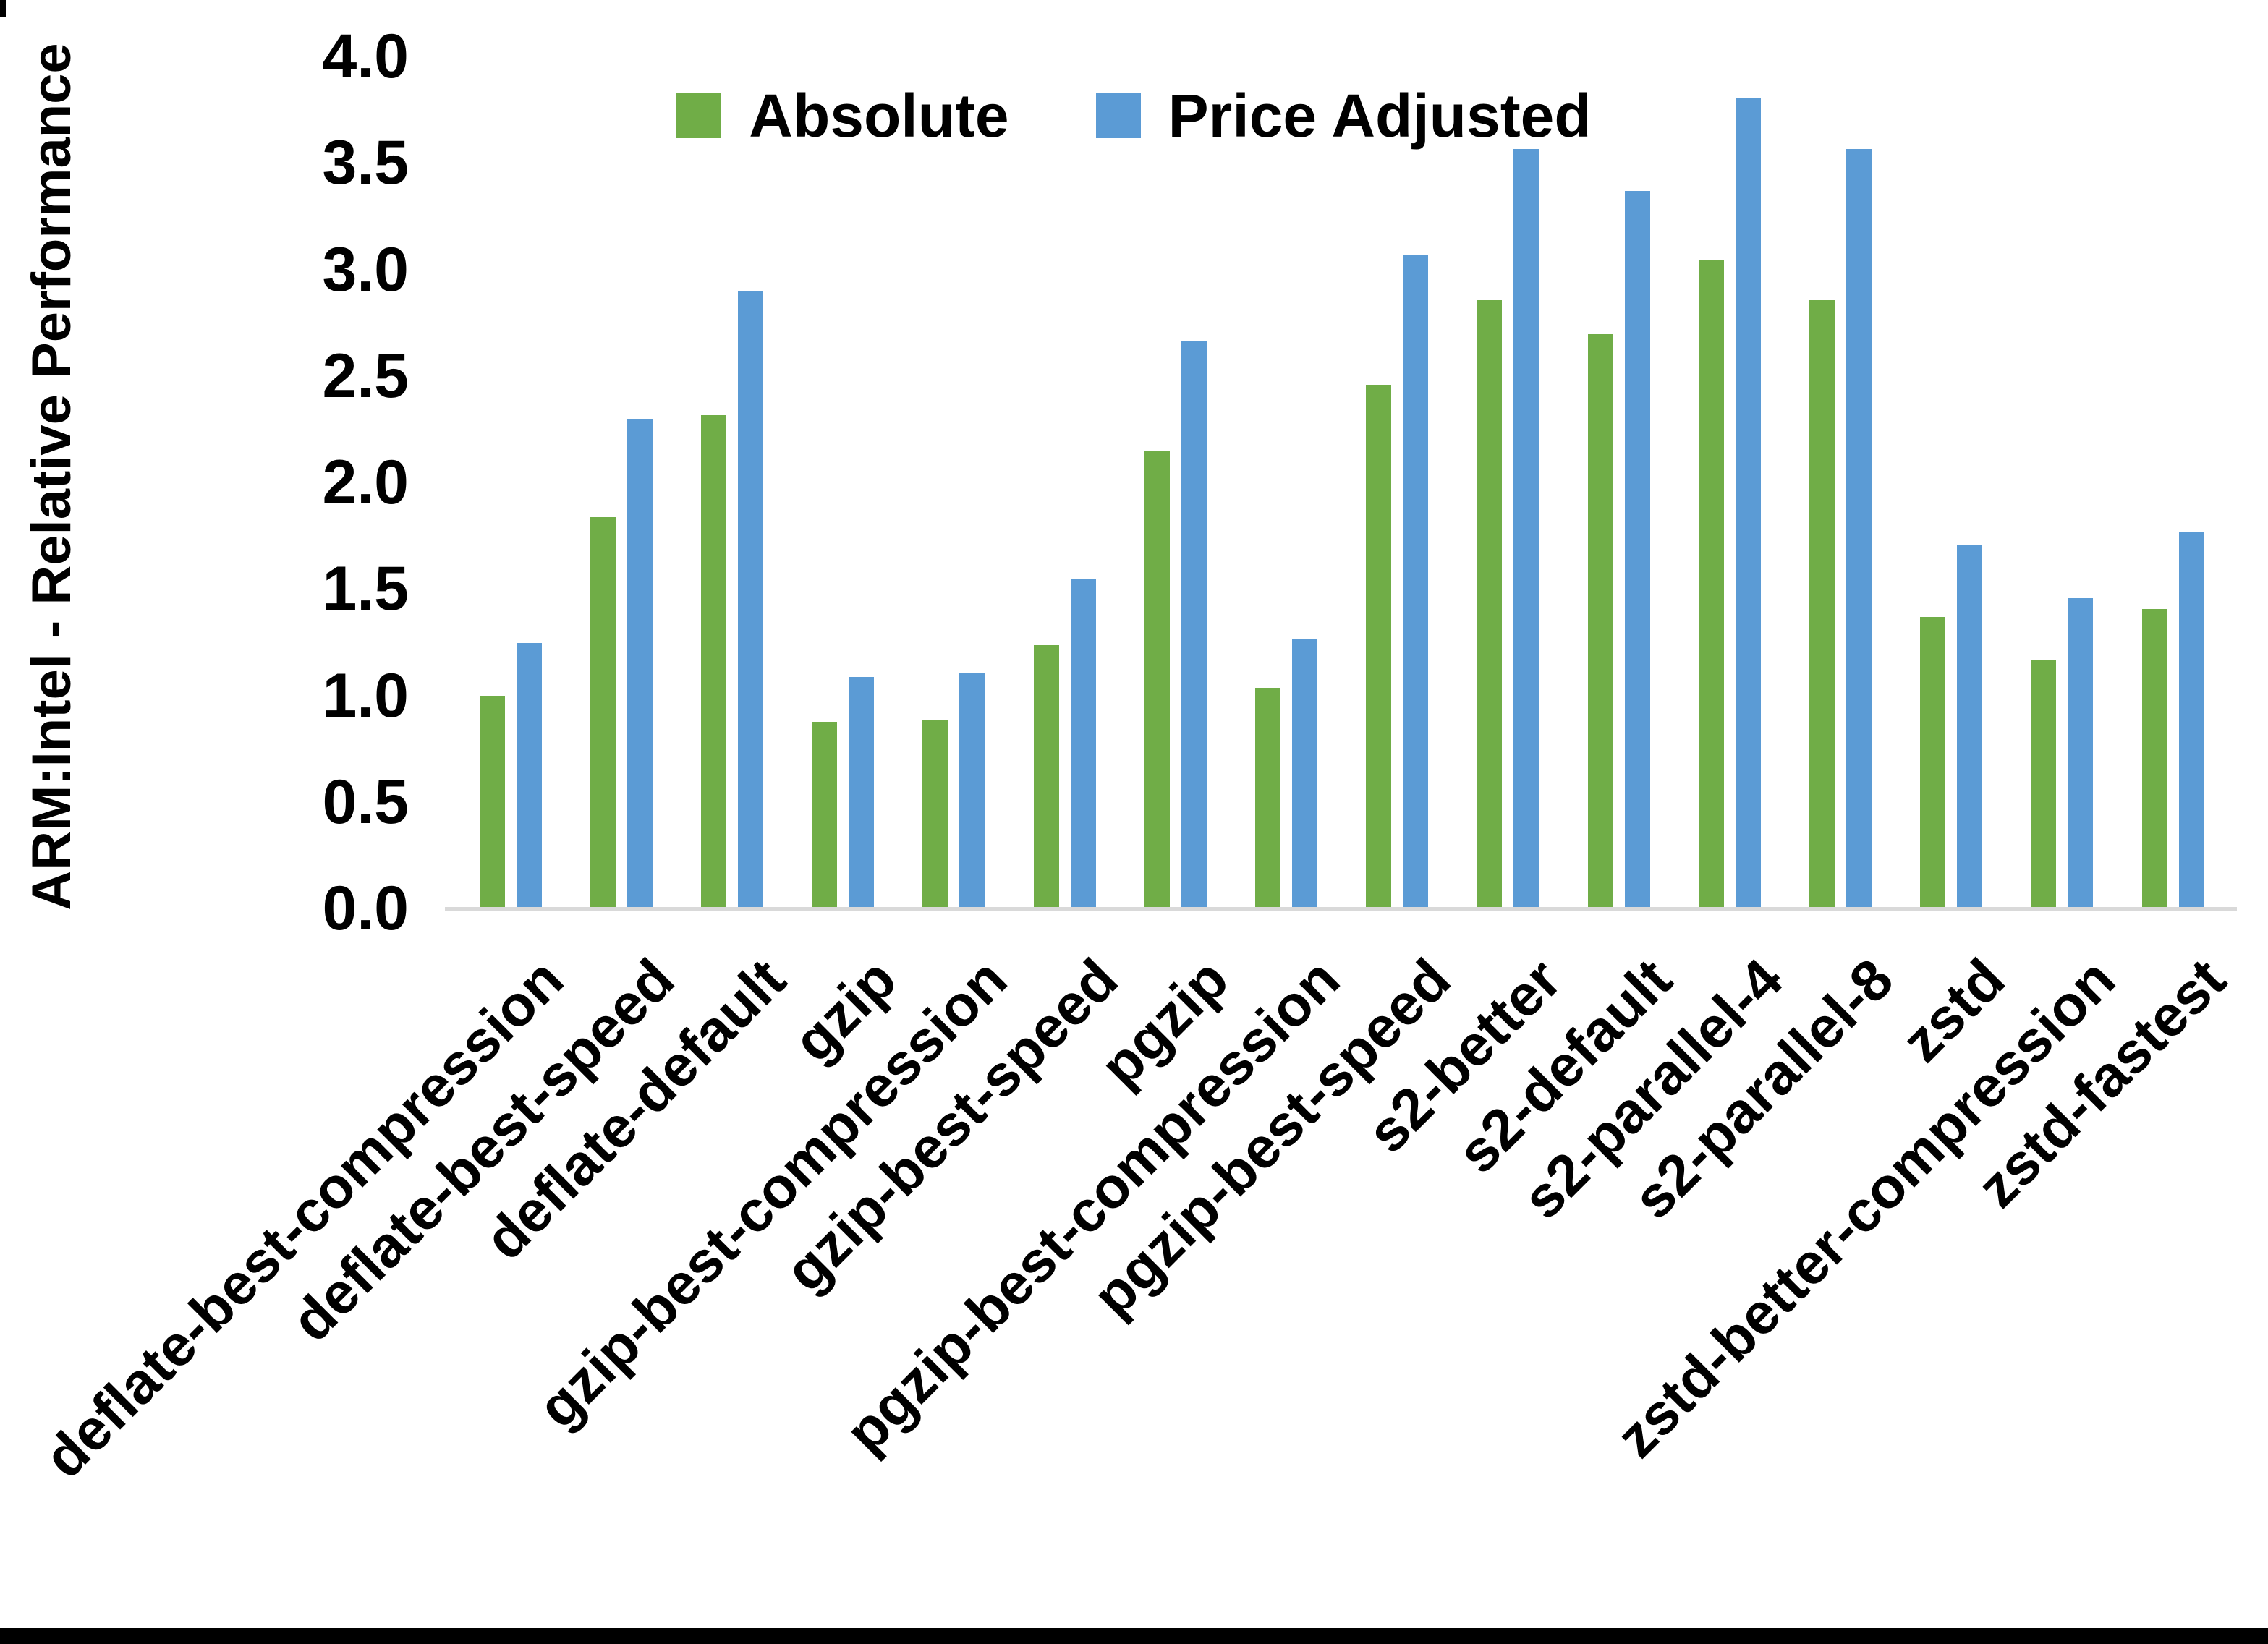  I want to click on bar-absolute-zstd-better-compression, so click(2043, 783).